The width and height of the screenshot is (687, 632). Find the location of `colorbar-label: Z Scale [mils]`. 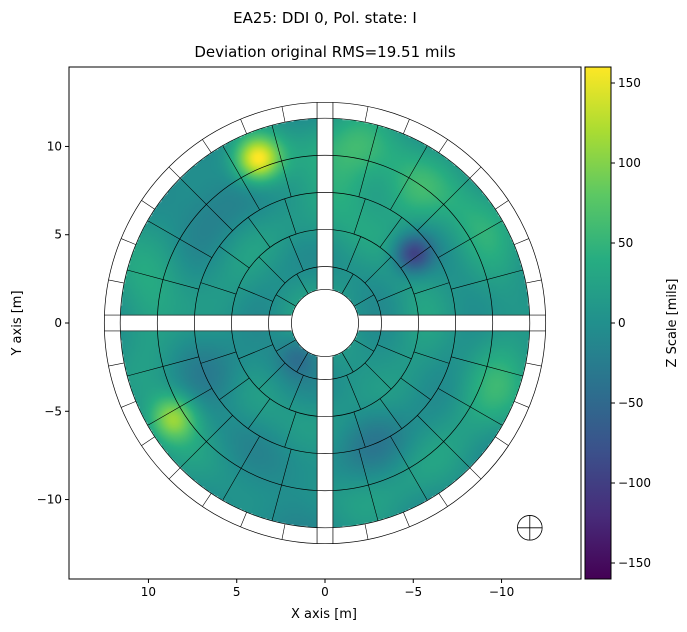

colorbar-label: Z Scale [mils] is located at coordinates (672, 323).